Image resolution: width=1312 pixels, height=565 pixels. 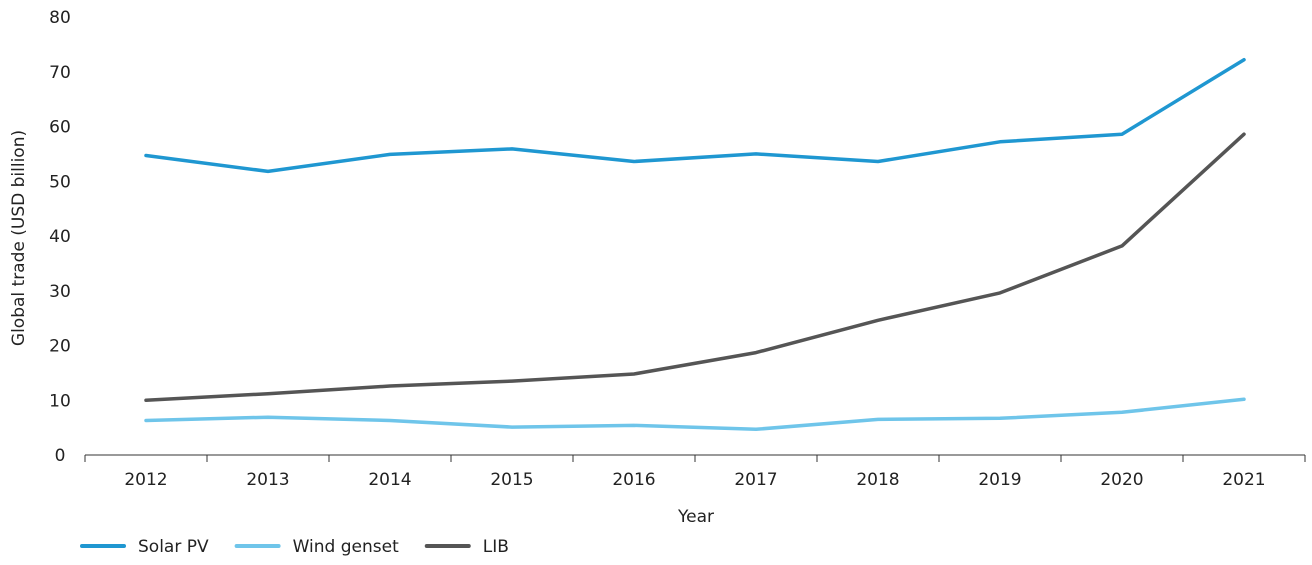 What do you see at coordinates (1243, 480) in the screenshot?
I see `x-tick-label: 2021` at bounding box center [1243, 480].